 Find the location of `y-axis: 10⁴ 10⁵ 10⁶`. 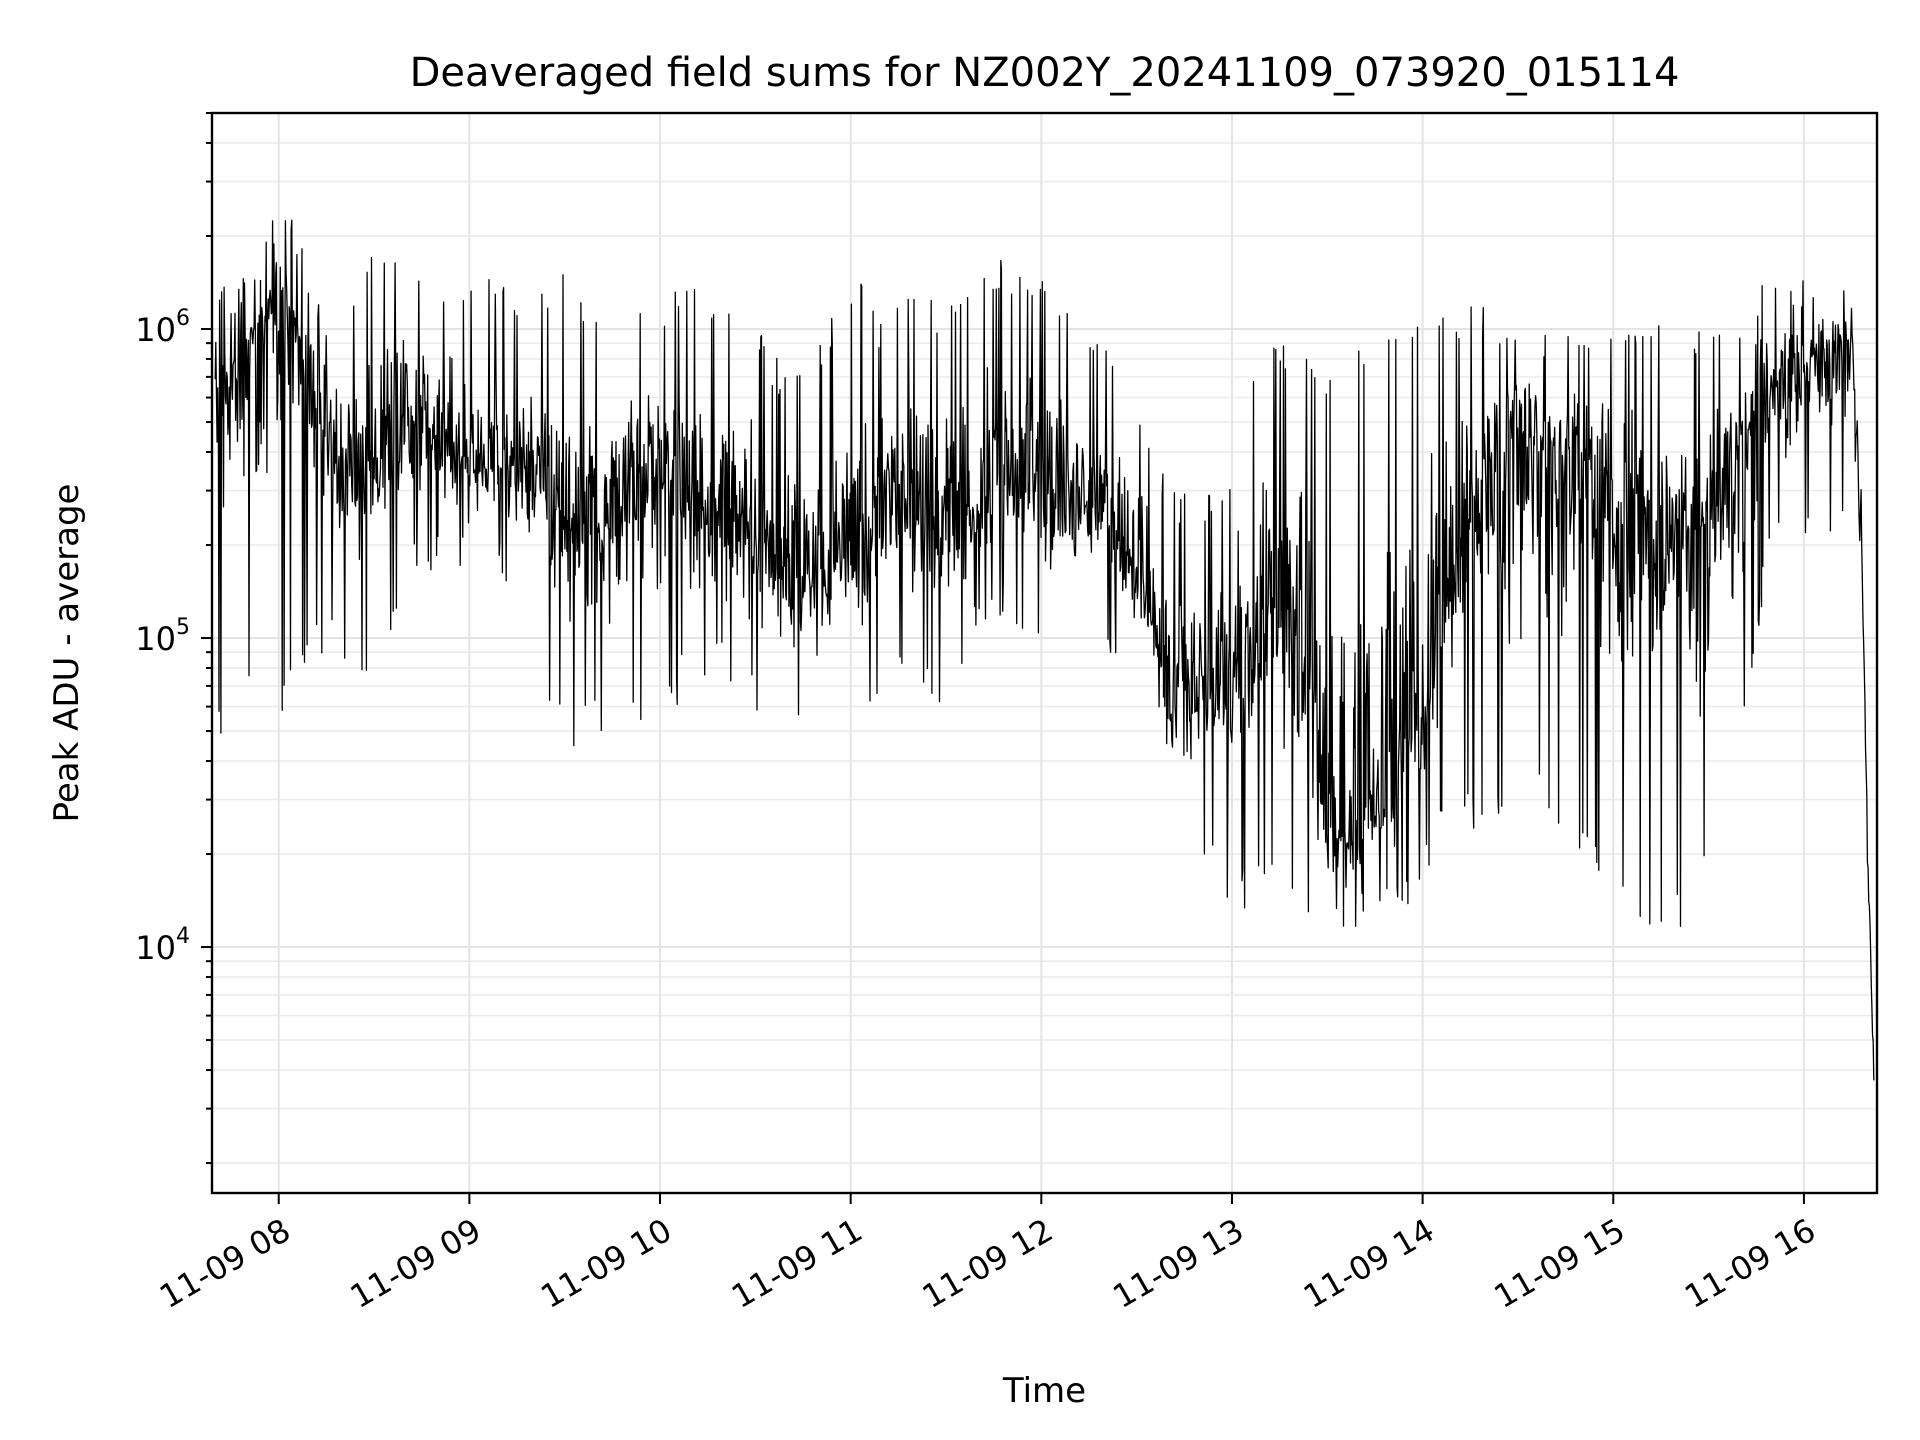

y-axis: 10⁴ 10⁵ 10⁶ is located at coordinates (173, 638).